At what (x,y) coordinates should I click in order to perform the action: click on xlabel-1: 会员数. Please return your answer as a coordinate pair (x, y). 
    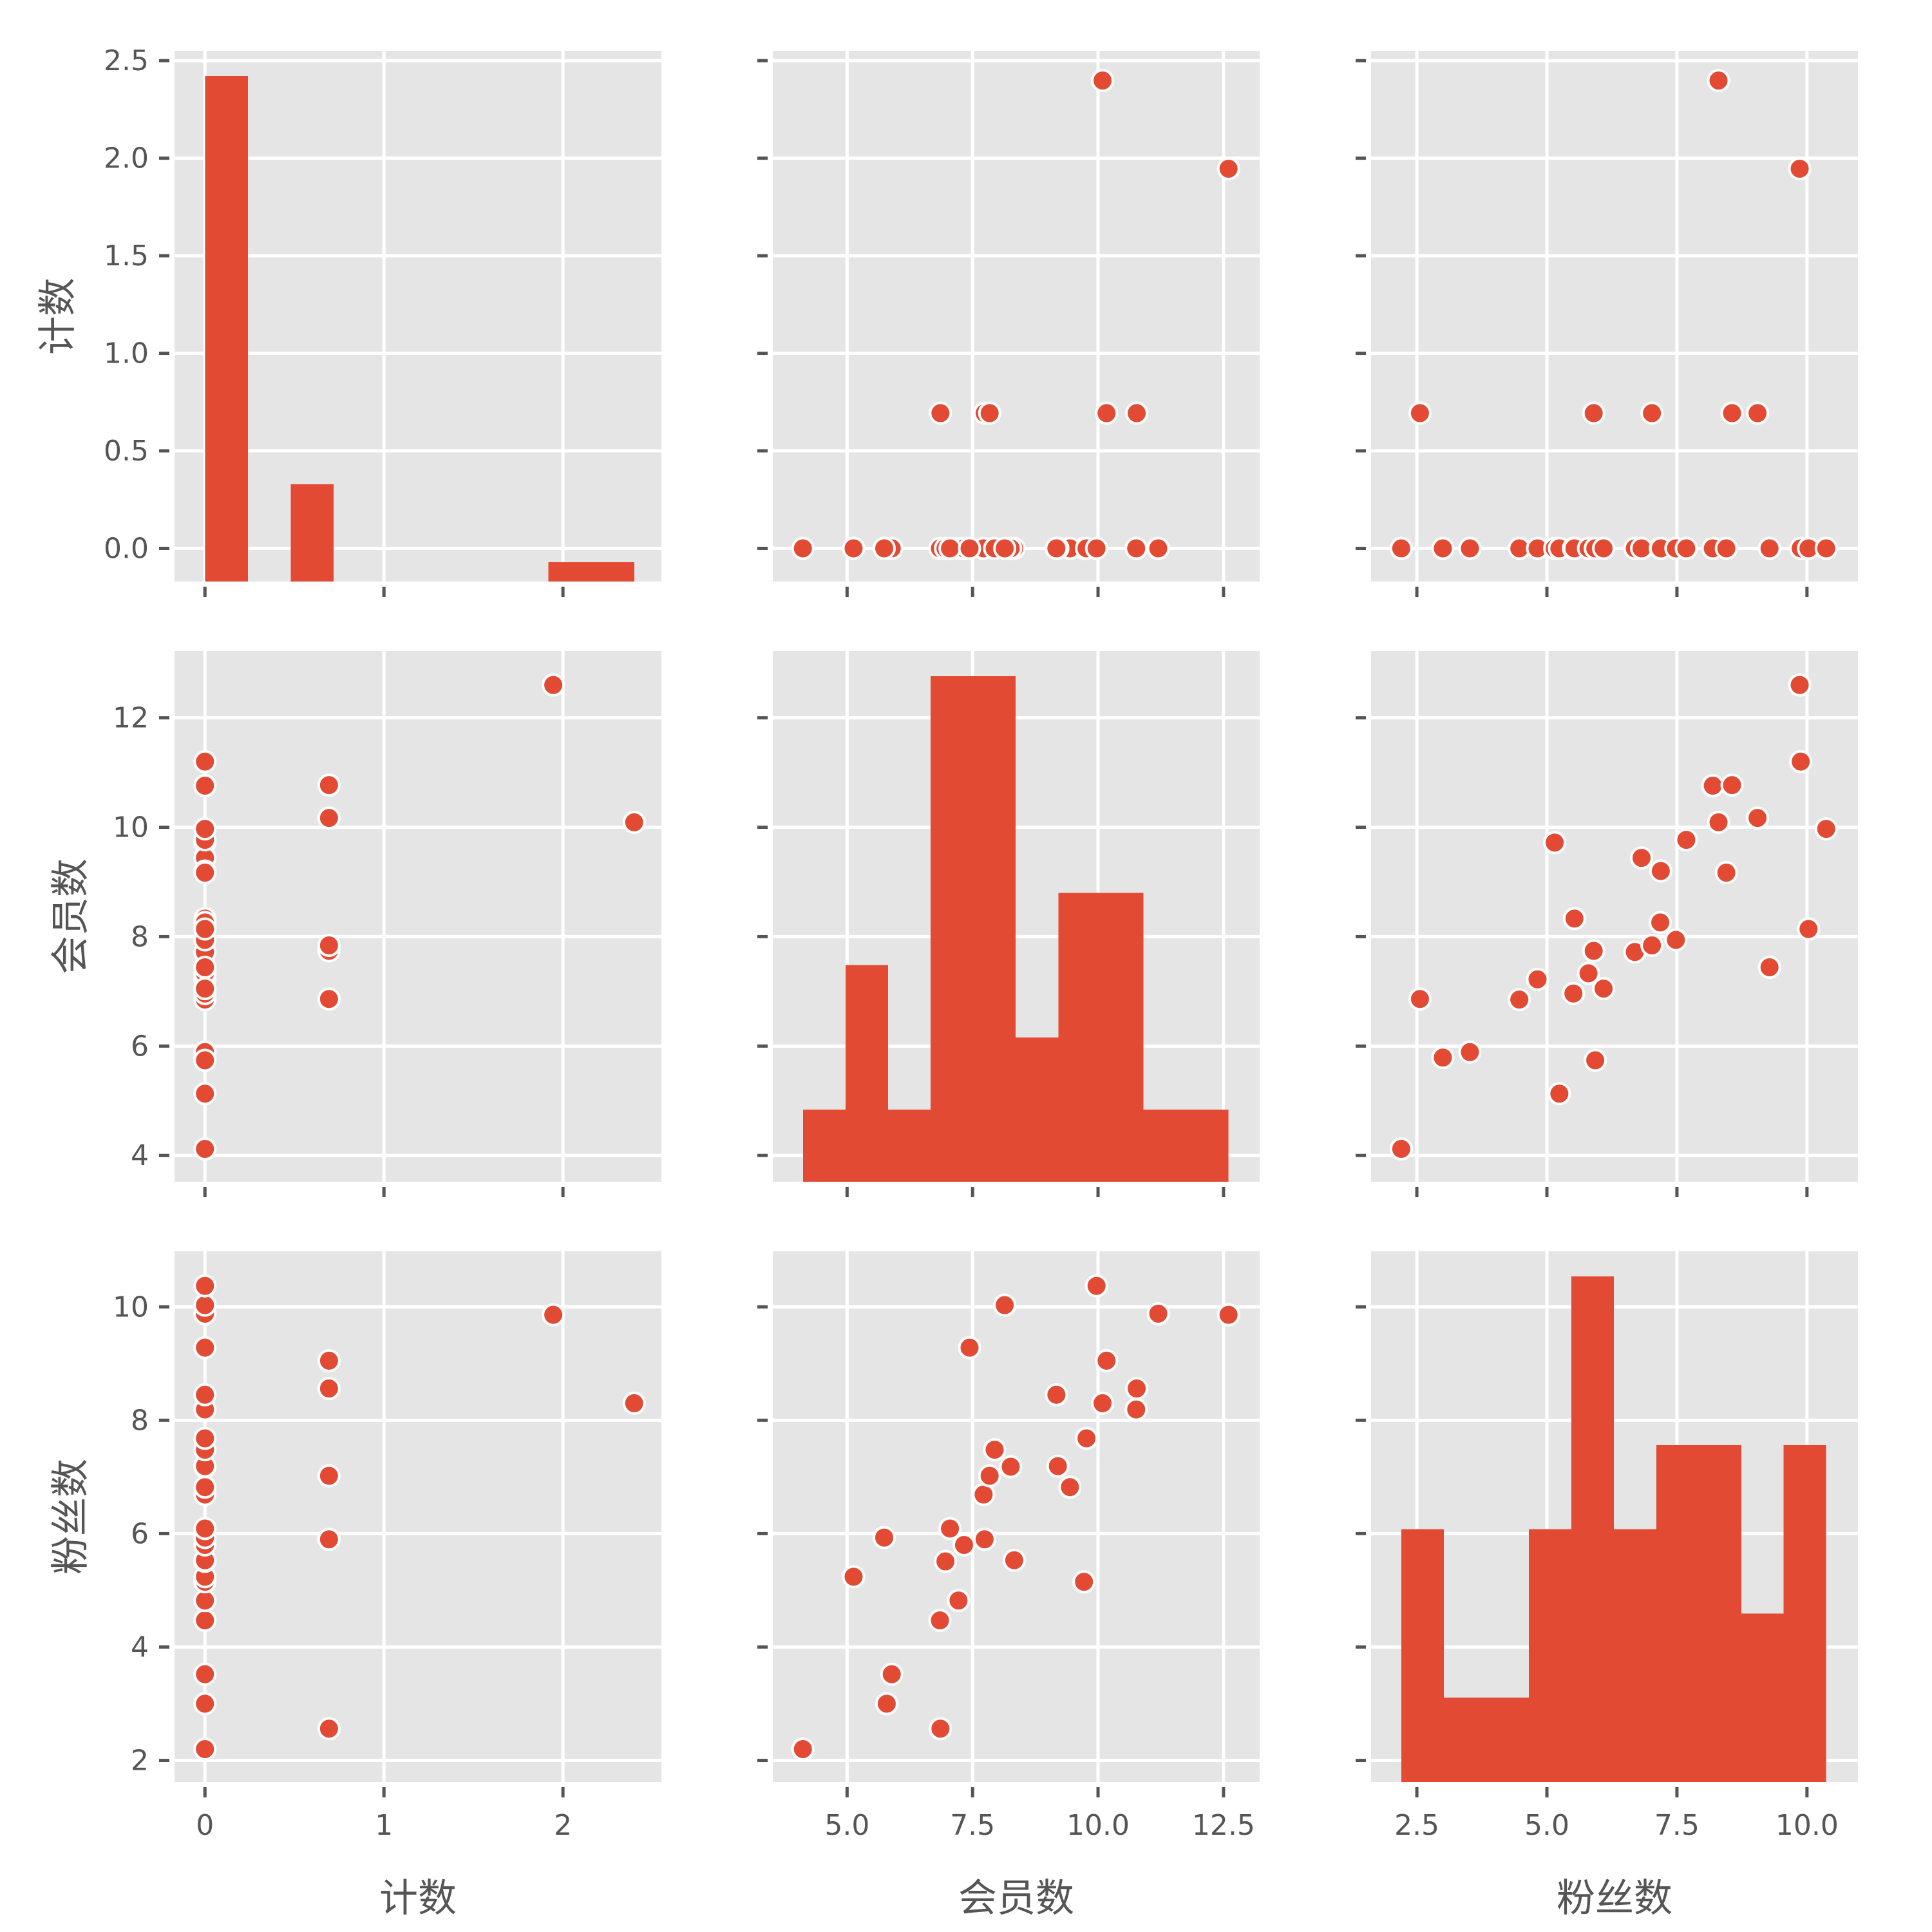
    Looking at the image, I should click on (1016, 1898).